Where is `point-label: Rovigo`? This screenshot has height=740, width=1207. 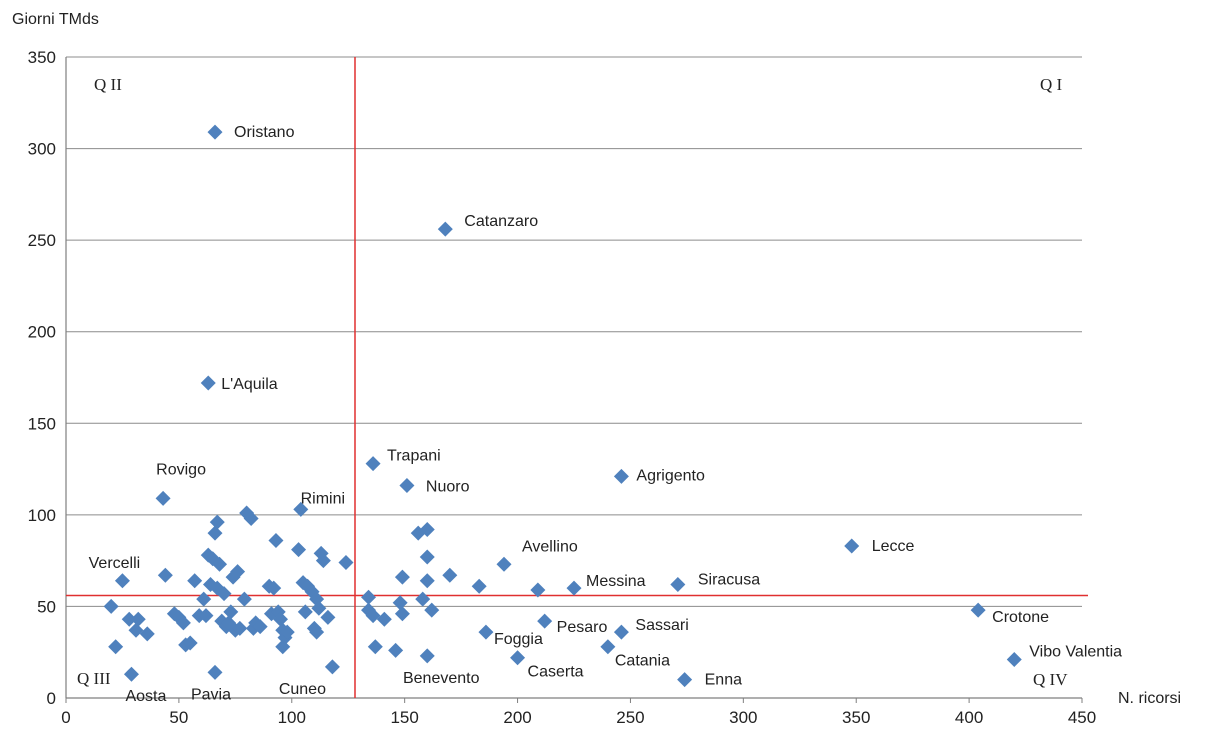
point-label: Rovigo is located at coordinates (181, 469).